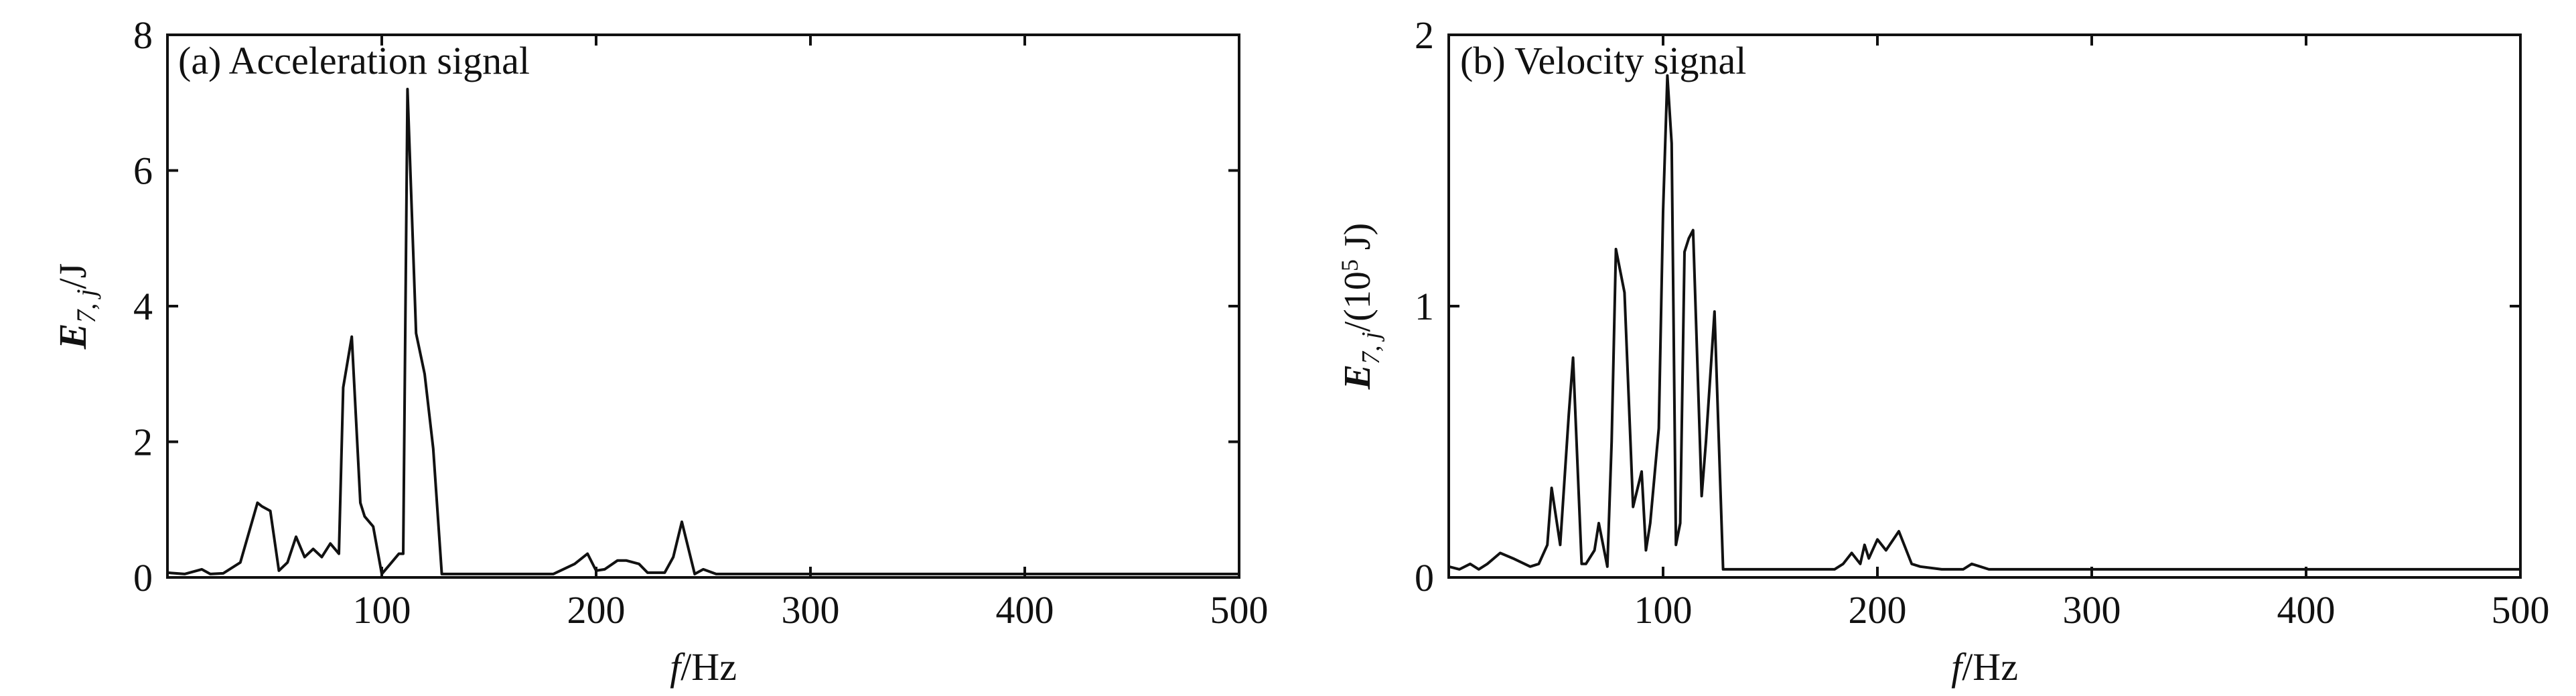  Describe the element at coordinates (143, 306) in the screenshot. I see `y-tick-label: 4` at that location.